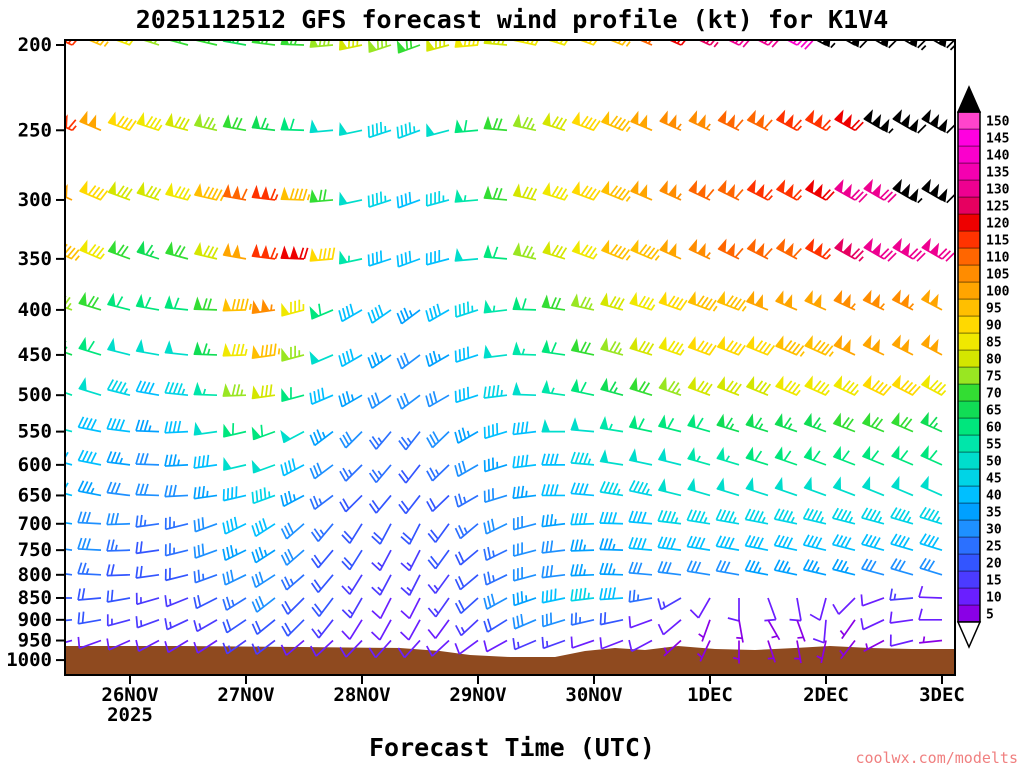 This screenshot has width=1024, height=768. Describe the element at coordinates (593, 695) in the screenshot. I see `x-tick-label: 30NOV` at that location.